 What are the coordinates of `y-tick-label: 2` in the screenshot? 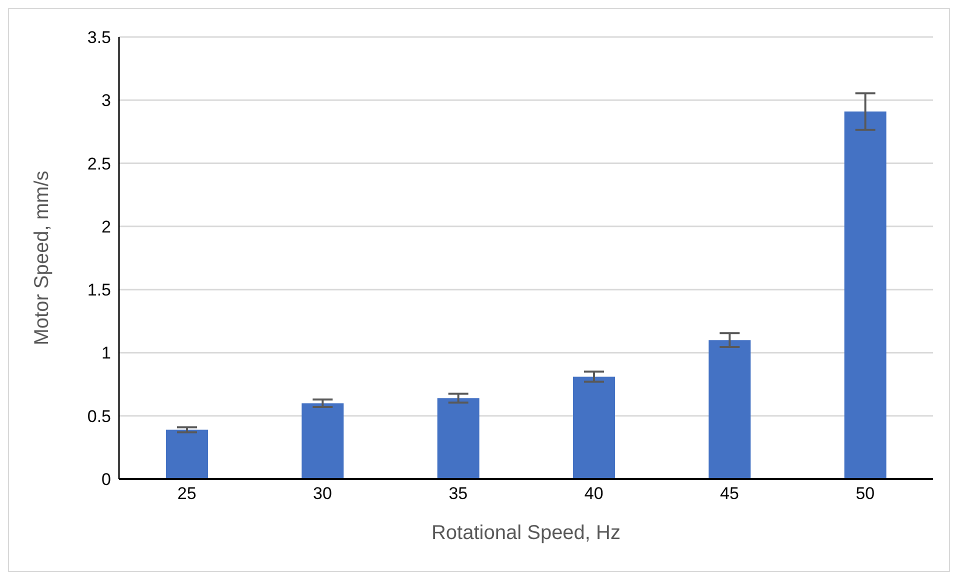 It's located at (106, 226).